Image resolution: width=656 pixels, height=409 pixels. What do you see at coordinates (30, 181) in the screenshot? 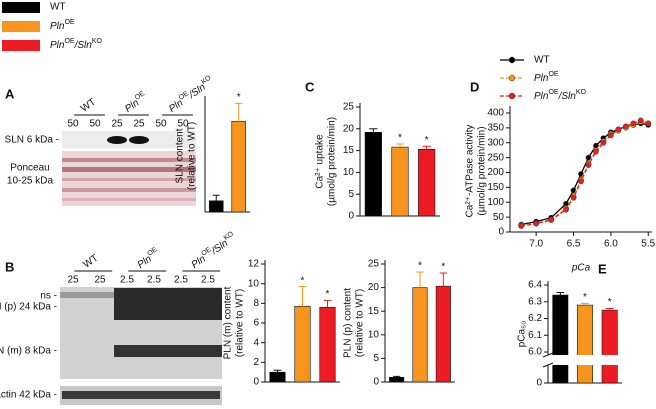
I see `blot-row-label: 10-25 kDa` at bounding box center [30, 181].